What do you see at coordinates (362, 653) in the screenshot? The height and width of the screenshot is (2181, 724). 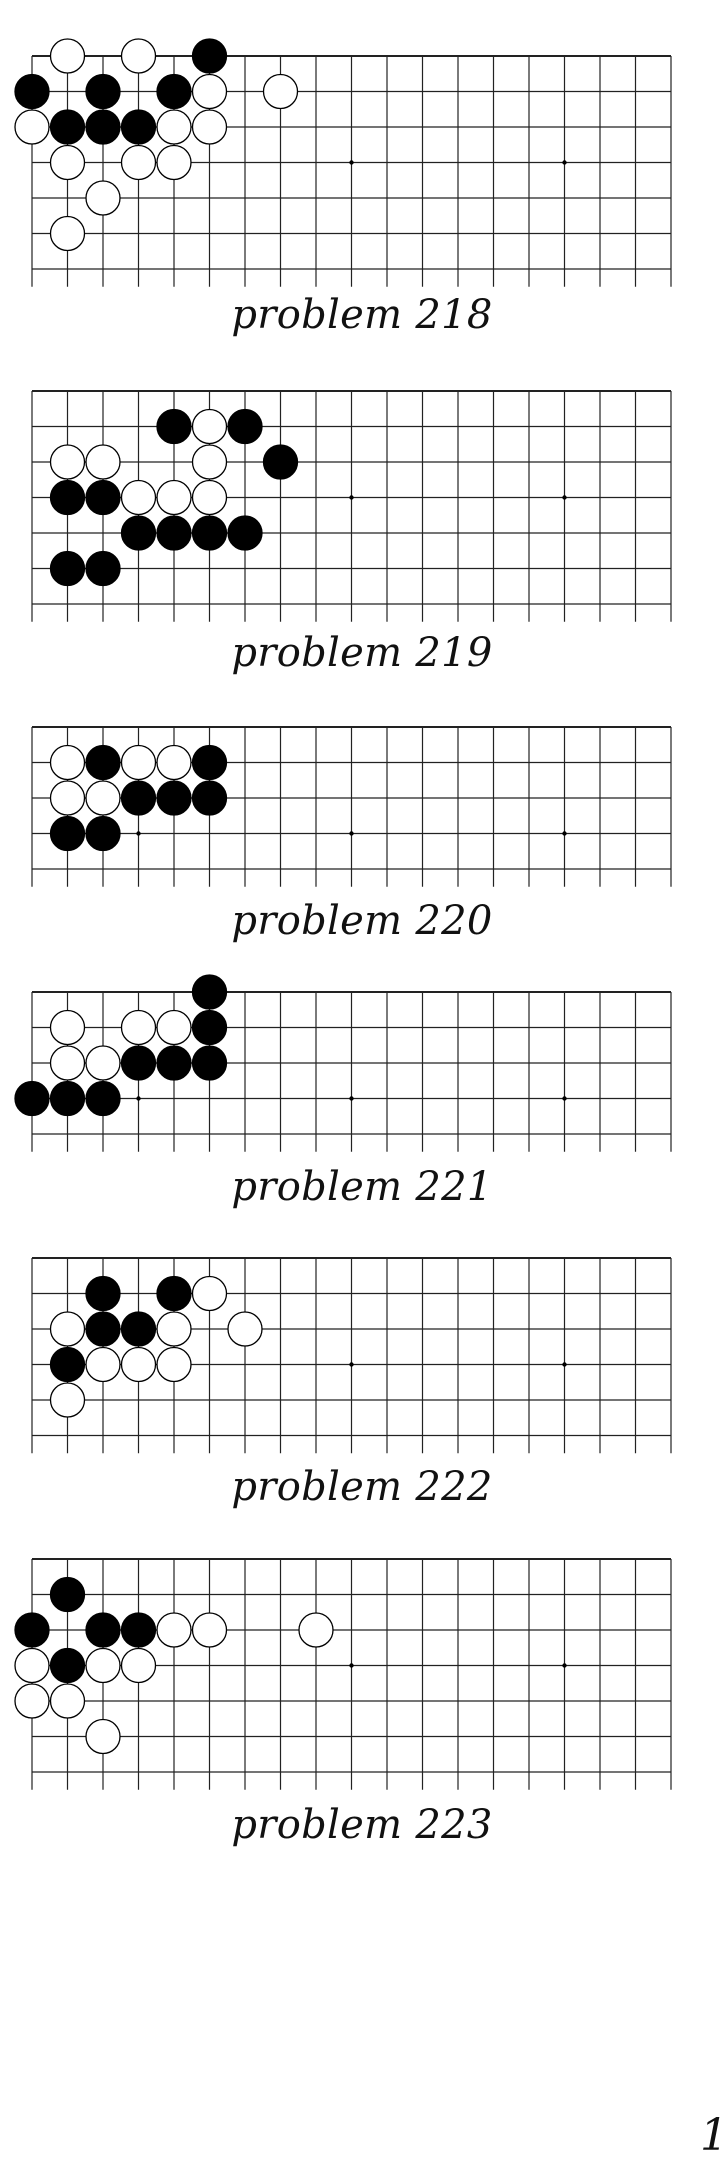 I see `problem-219-caption: problem 219` at bounding box center [362, 653].